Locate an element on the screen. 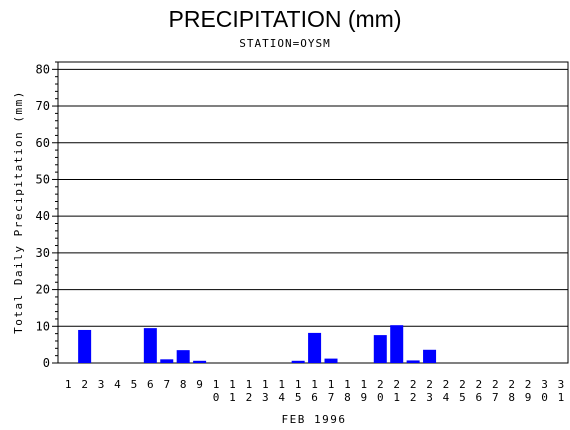  x-tick-label: 8 is located at coordinates (183, 384).